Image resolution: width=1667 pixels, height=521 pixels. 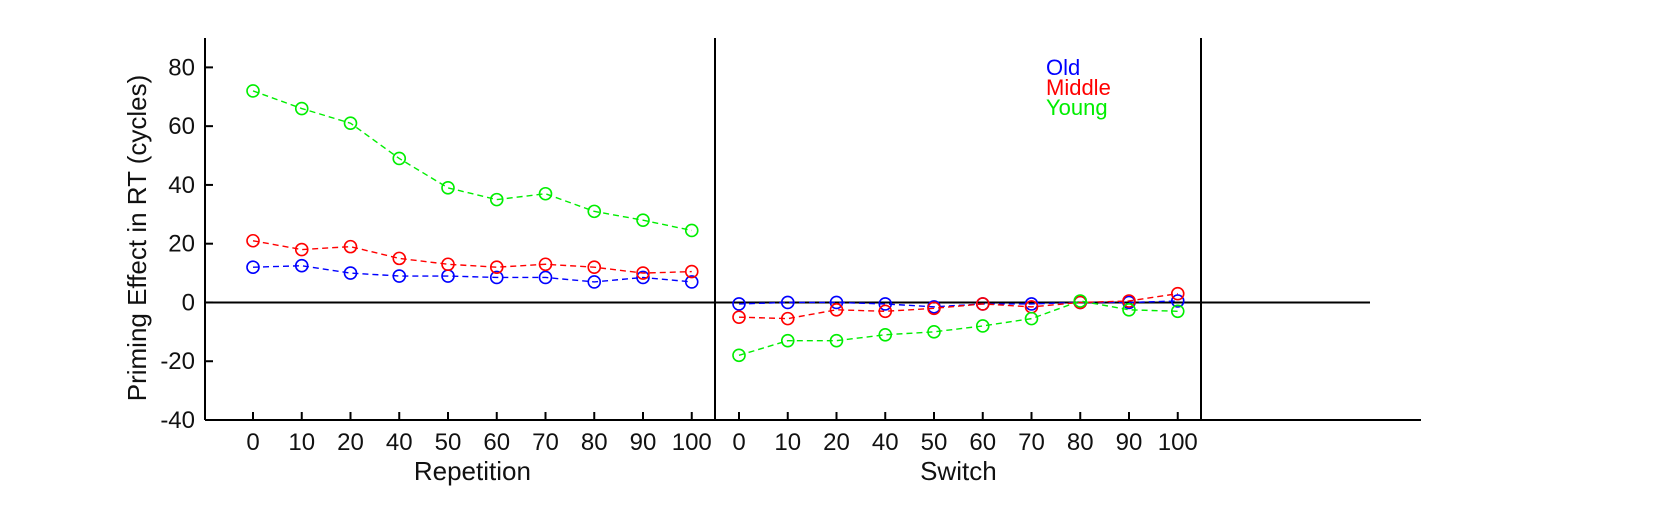 I want to click on legend-entry-middle: Middle, so click(x=1078, y=87).